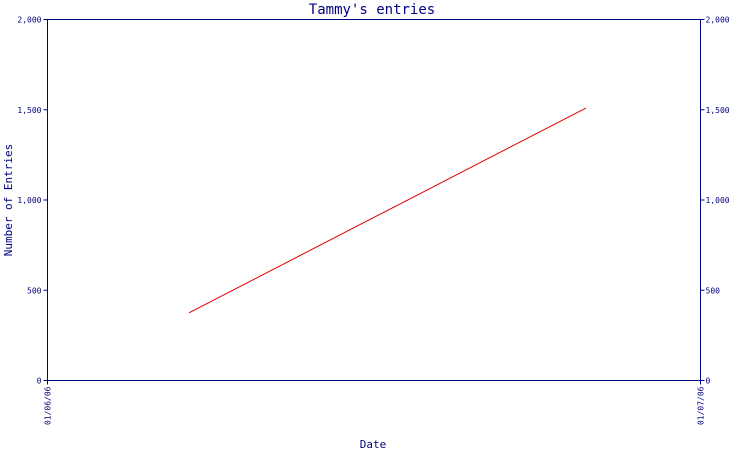 The image size is (750, 450). What do you see at coordinates (718, 110) in the screenshot?
I see `y-tick-label-right: 1,500` at bounding box center [718, 110].